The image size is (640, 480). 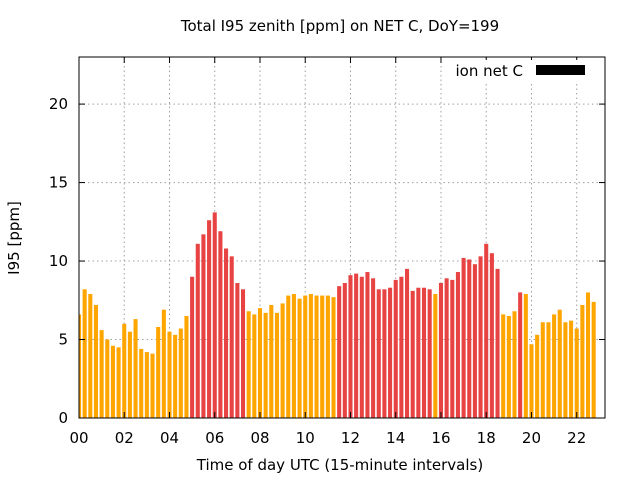 What do you see at coordinates (327, 438) in the screenshot?
I see `x-tick-labels: 00 02 04 06 08 10 12 14 16 18 20 22` at bounding box center [327, 438].